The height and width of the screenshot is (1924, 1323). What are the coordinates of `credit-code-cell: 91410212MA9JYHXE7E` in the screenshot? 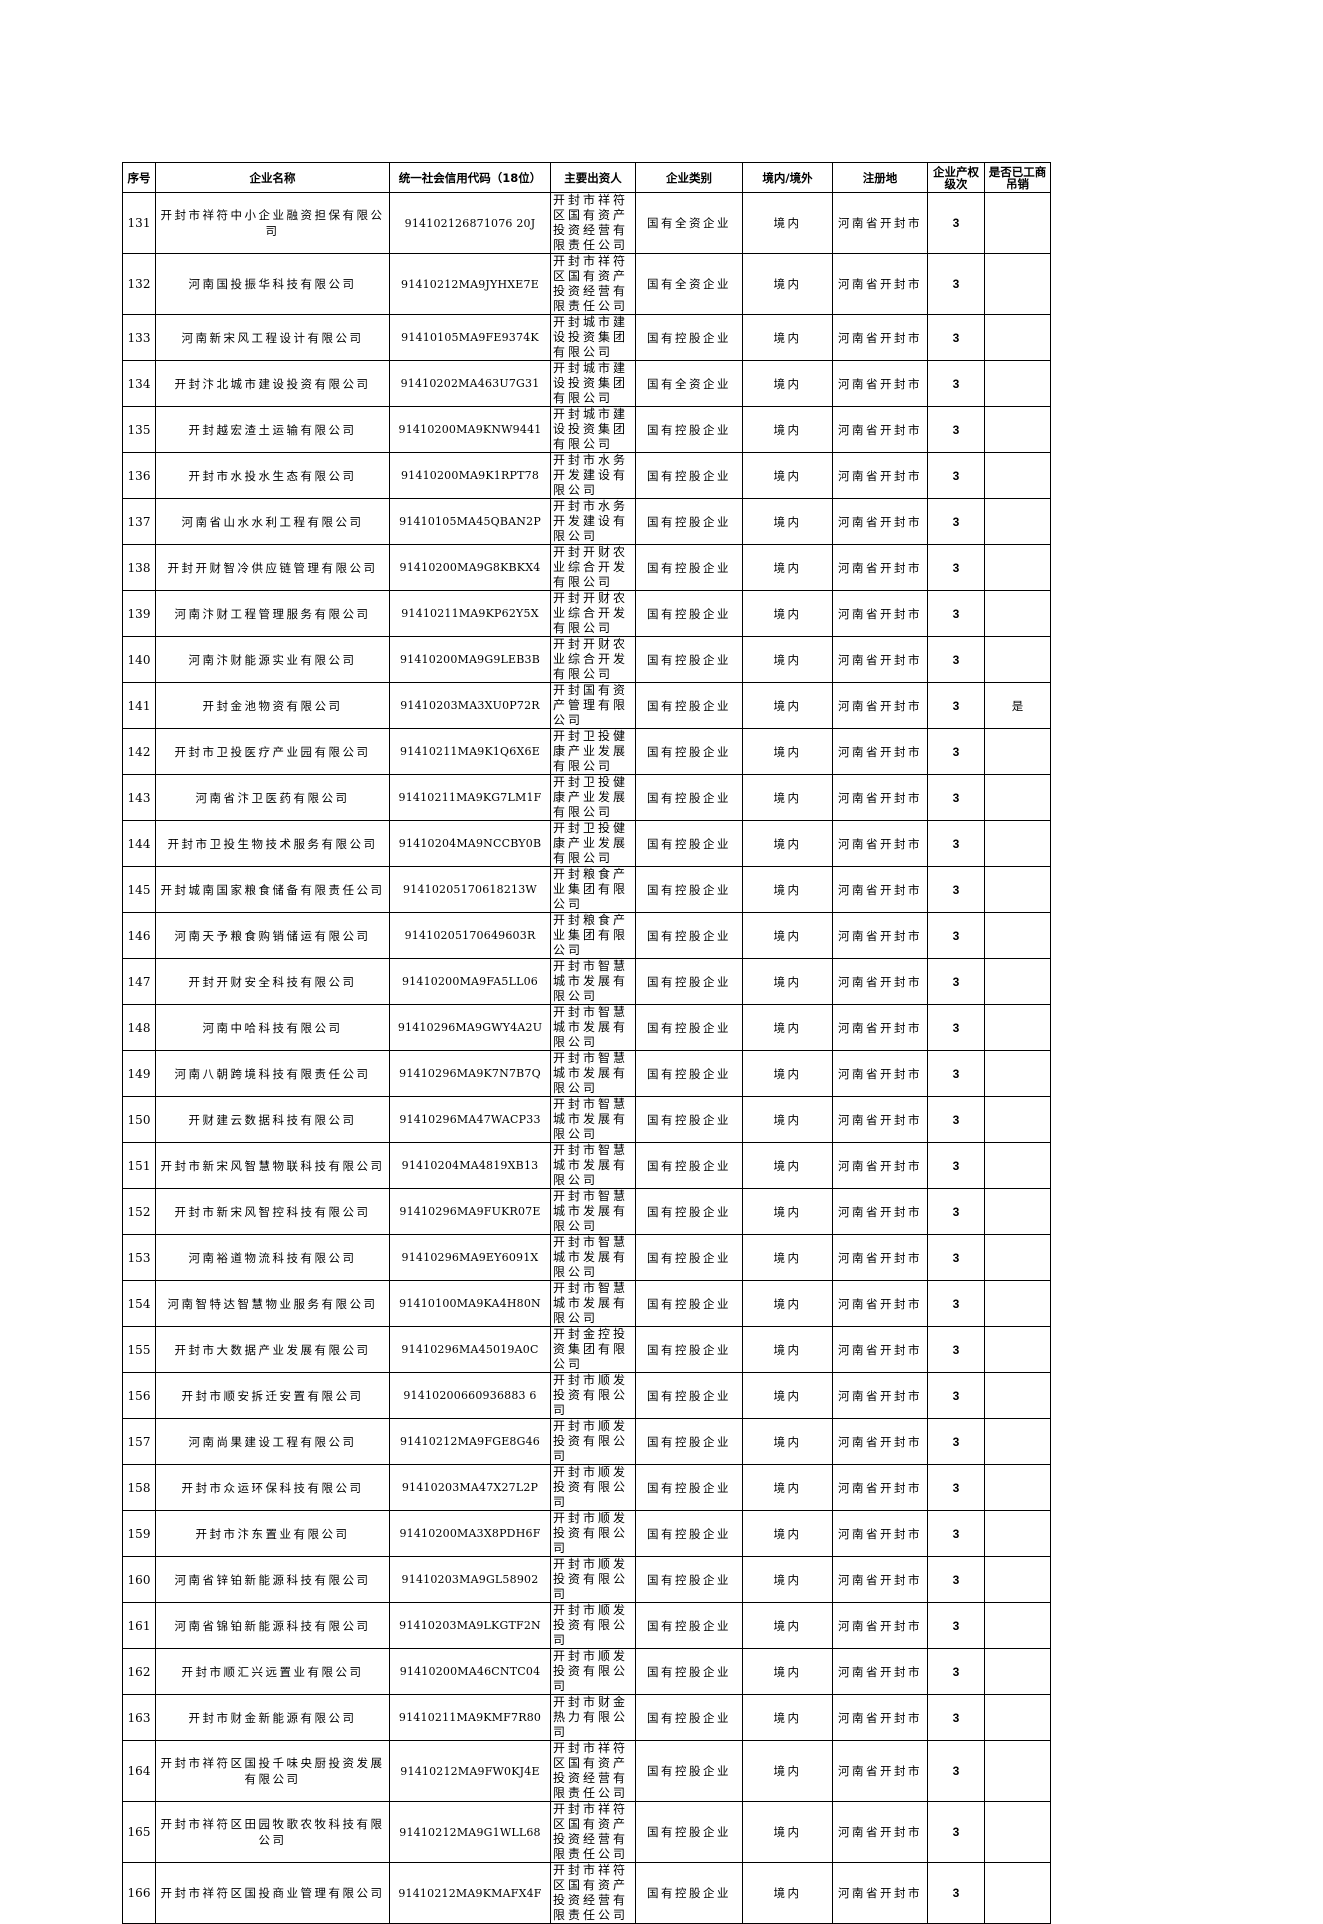 It's located at (470, 284).